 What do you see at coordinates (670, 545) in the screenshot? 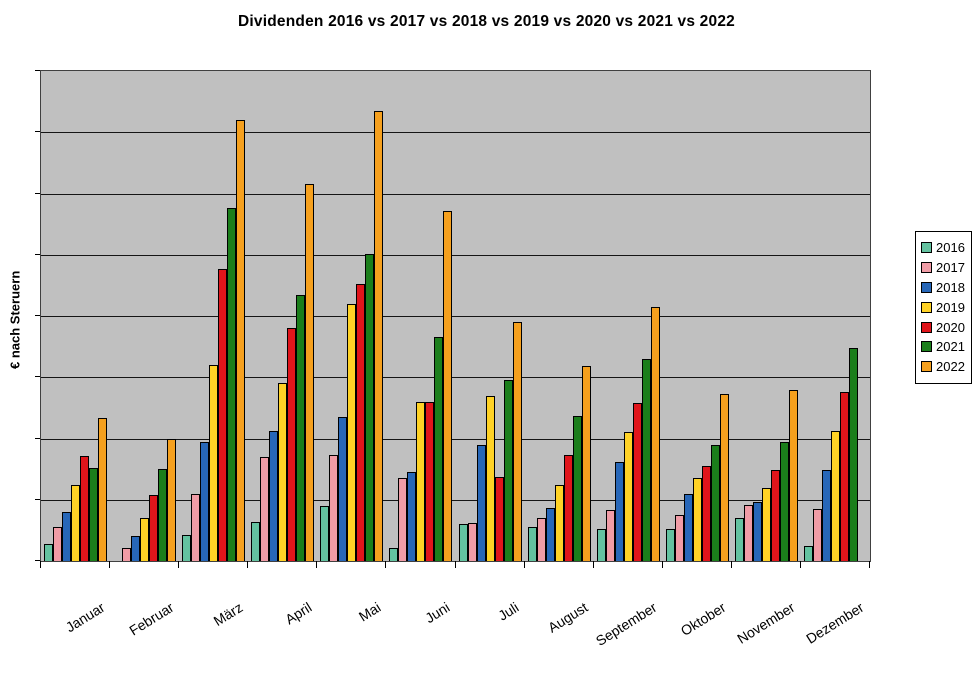
I see `bar-2016-Oktober` at bounding box center [670, 545].